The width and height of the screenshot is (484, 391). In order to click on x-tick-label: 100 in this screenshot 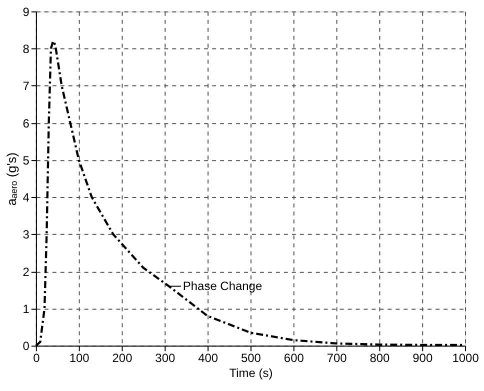, I will do `click(79, 358)`.